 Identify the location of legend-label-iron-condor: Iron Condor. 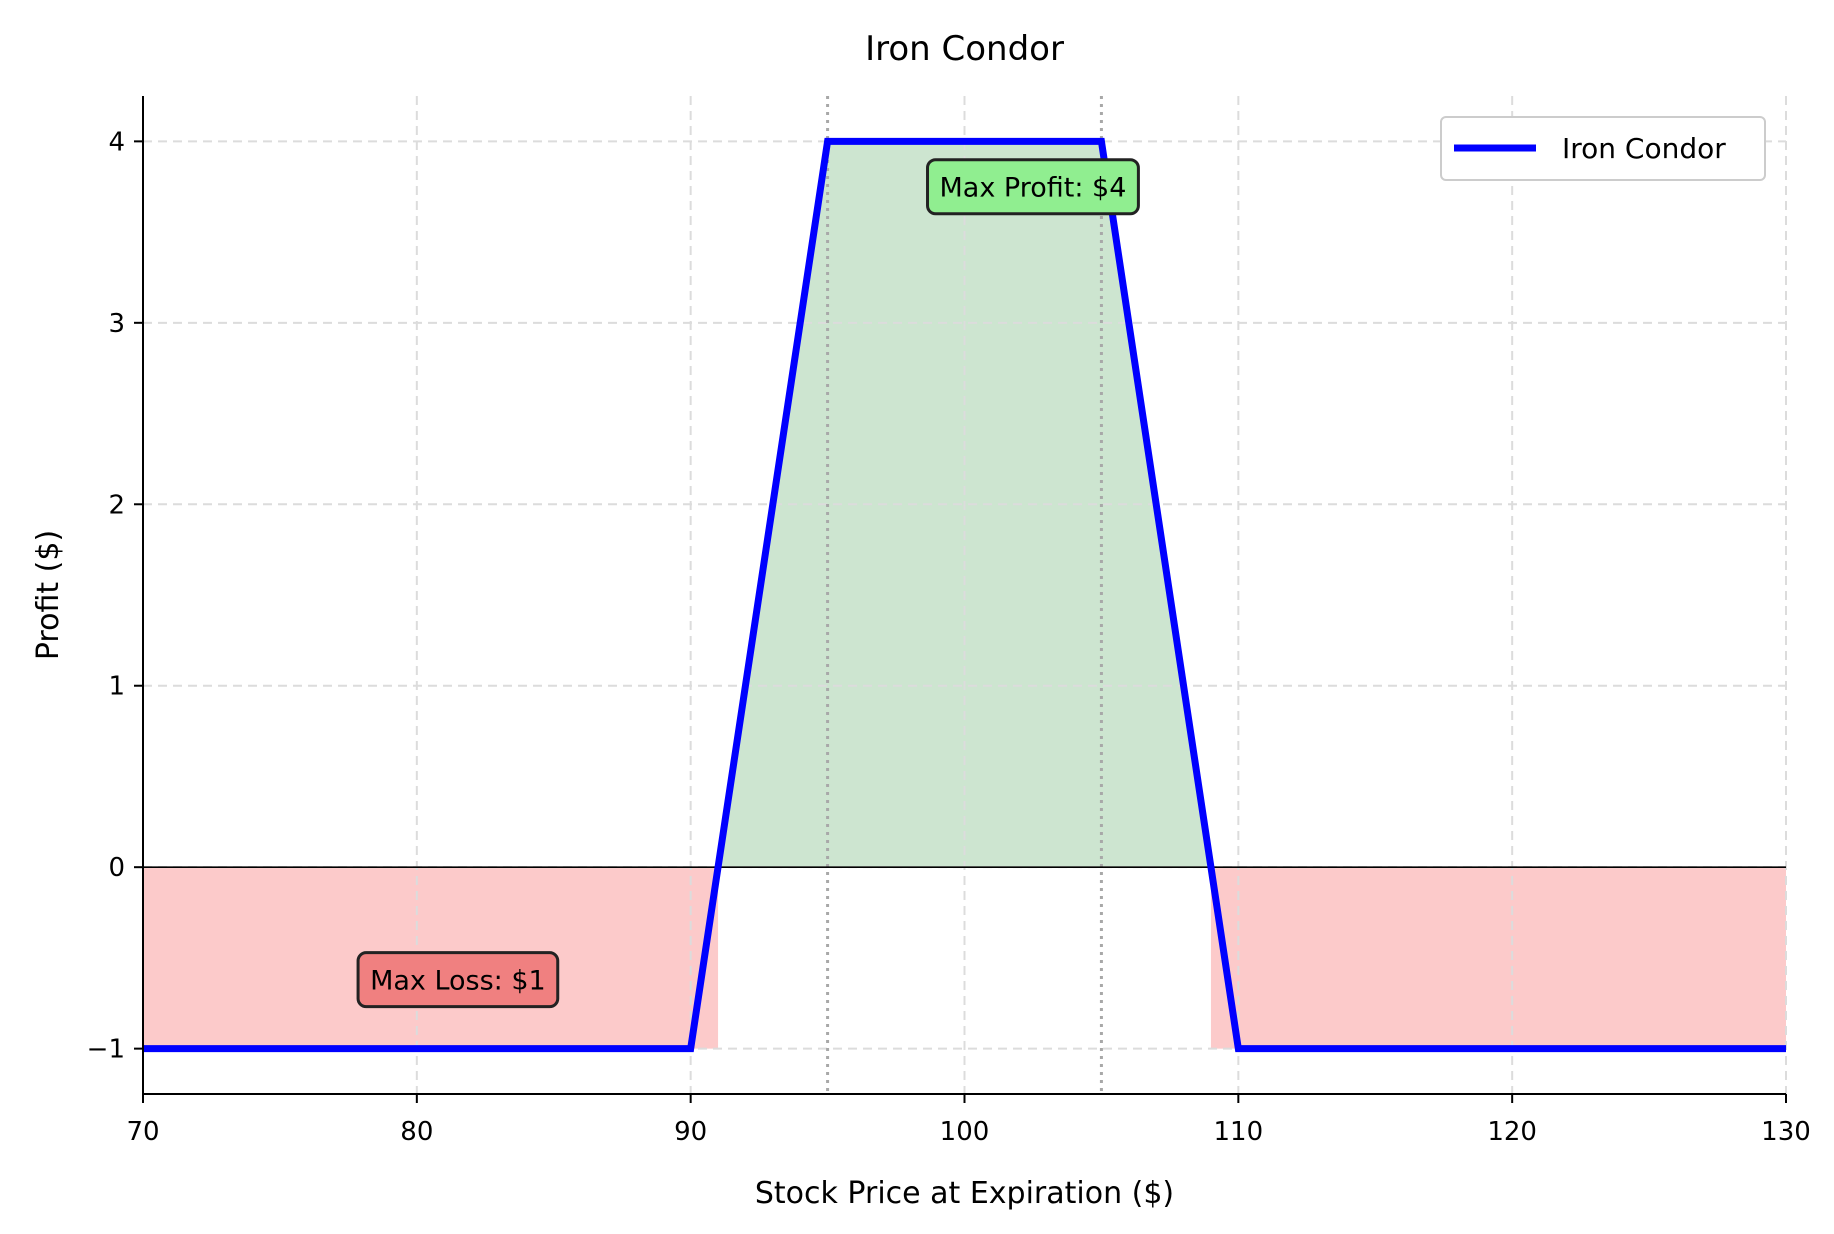
(1644, 148).